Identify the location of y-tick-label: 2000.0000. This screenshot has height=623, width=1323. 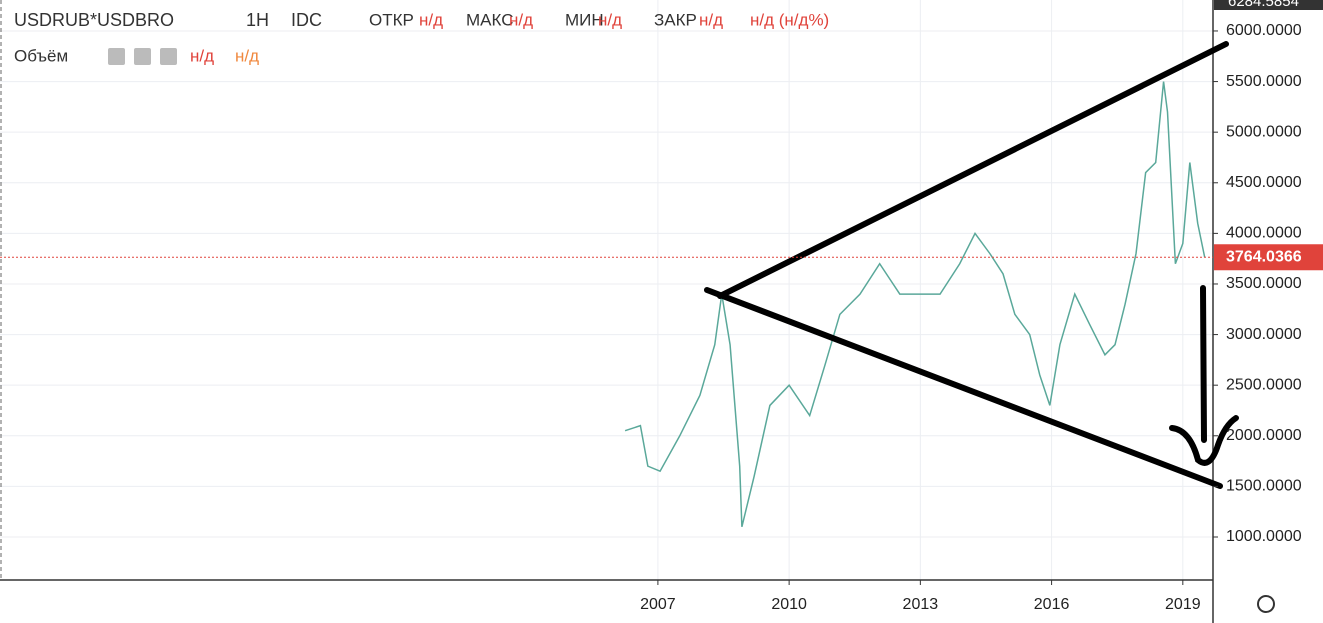
(1264, 435).